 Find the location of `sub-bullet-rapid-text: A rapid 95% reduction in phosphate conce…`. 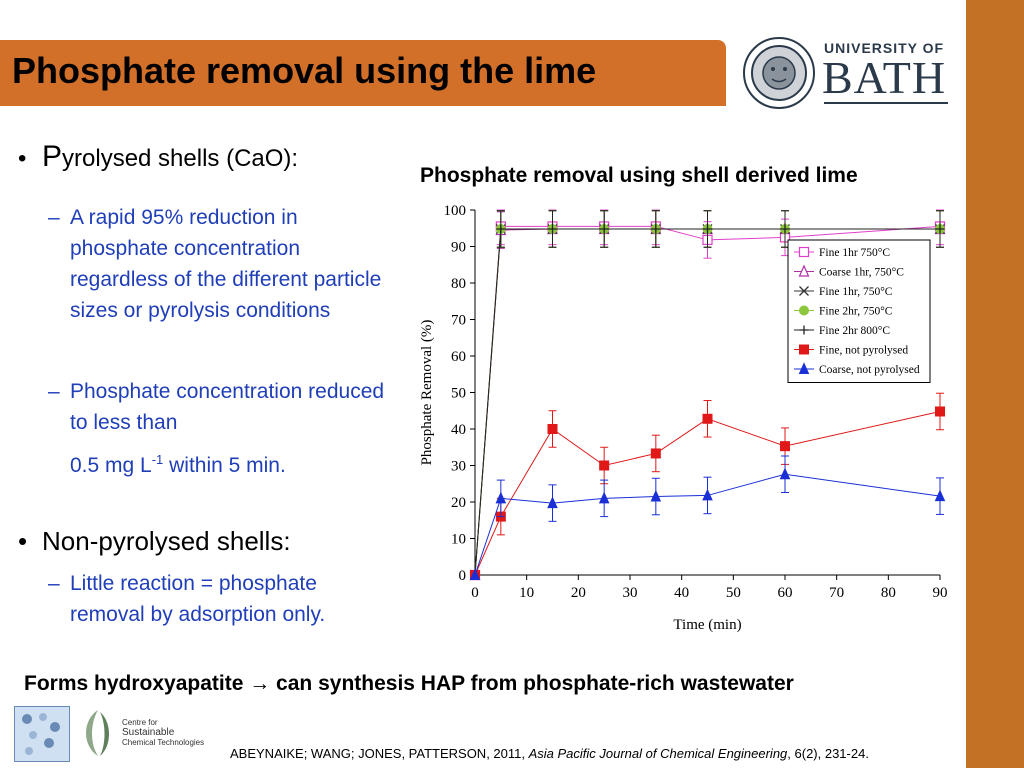

sub-bullet-rapid-text: A rapid 95% reduction in phosphate conce… is located at coordinates (226, 264).